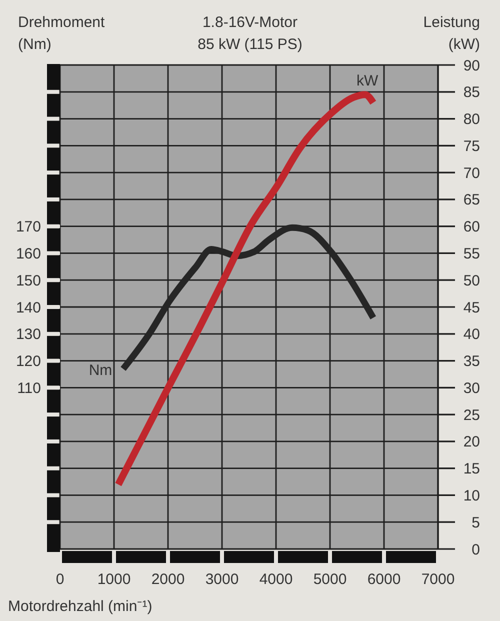 The height and width of the screenshot is (621, 500). Describe the element at coordinates (471, 335) in the screenshot. I see `y2-tick-label: 40` at that location.